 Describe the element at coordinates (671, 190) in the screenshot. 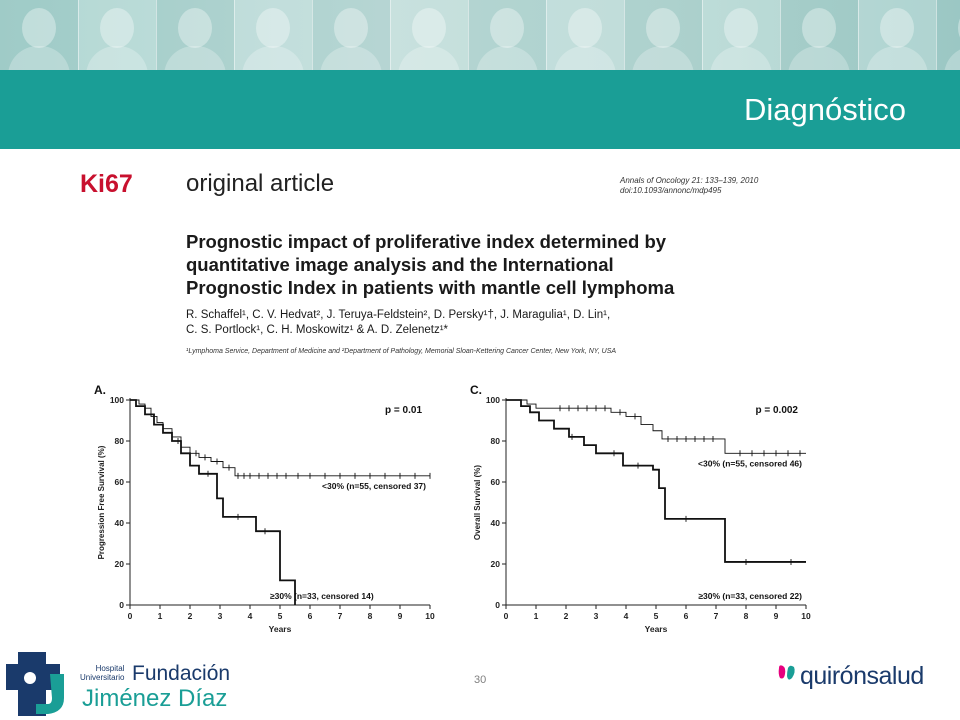

I see `doi-line: doi:10.1093/annonc/mdp495` at that location.